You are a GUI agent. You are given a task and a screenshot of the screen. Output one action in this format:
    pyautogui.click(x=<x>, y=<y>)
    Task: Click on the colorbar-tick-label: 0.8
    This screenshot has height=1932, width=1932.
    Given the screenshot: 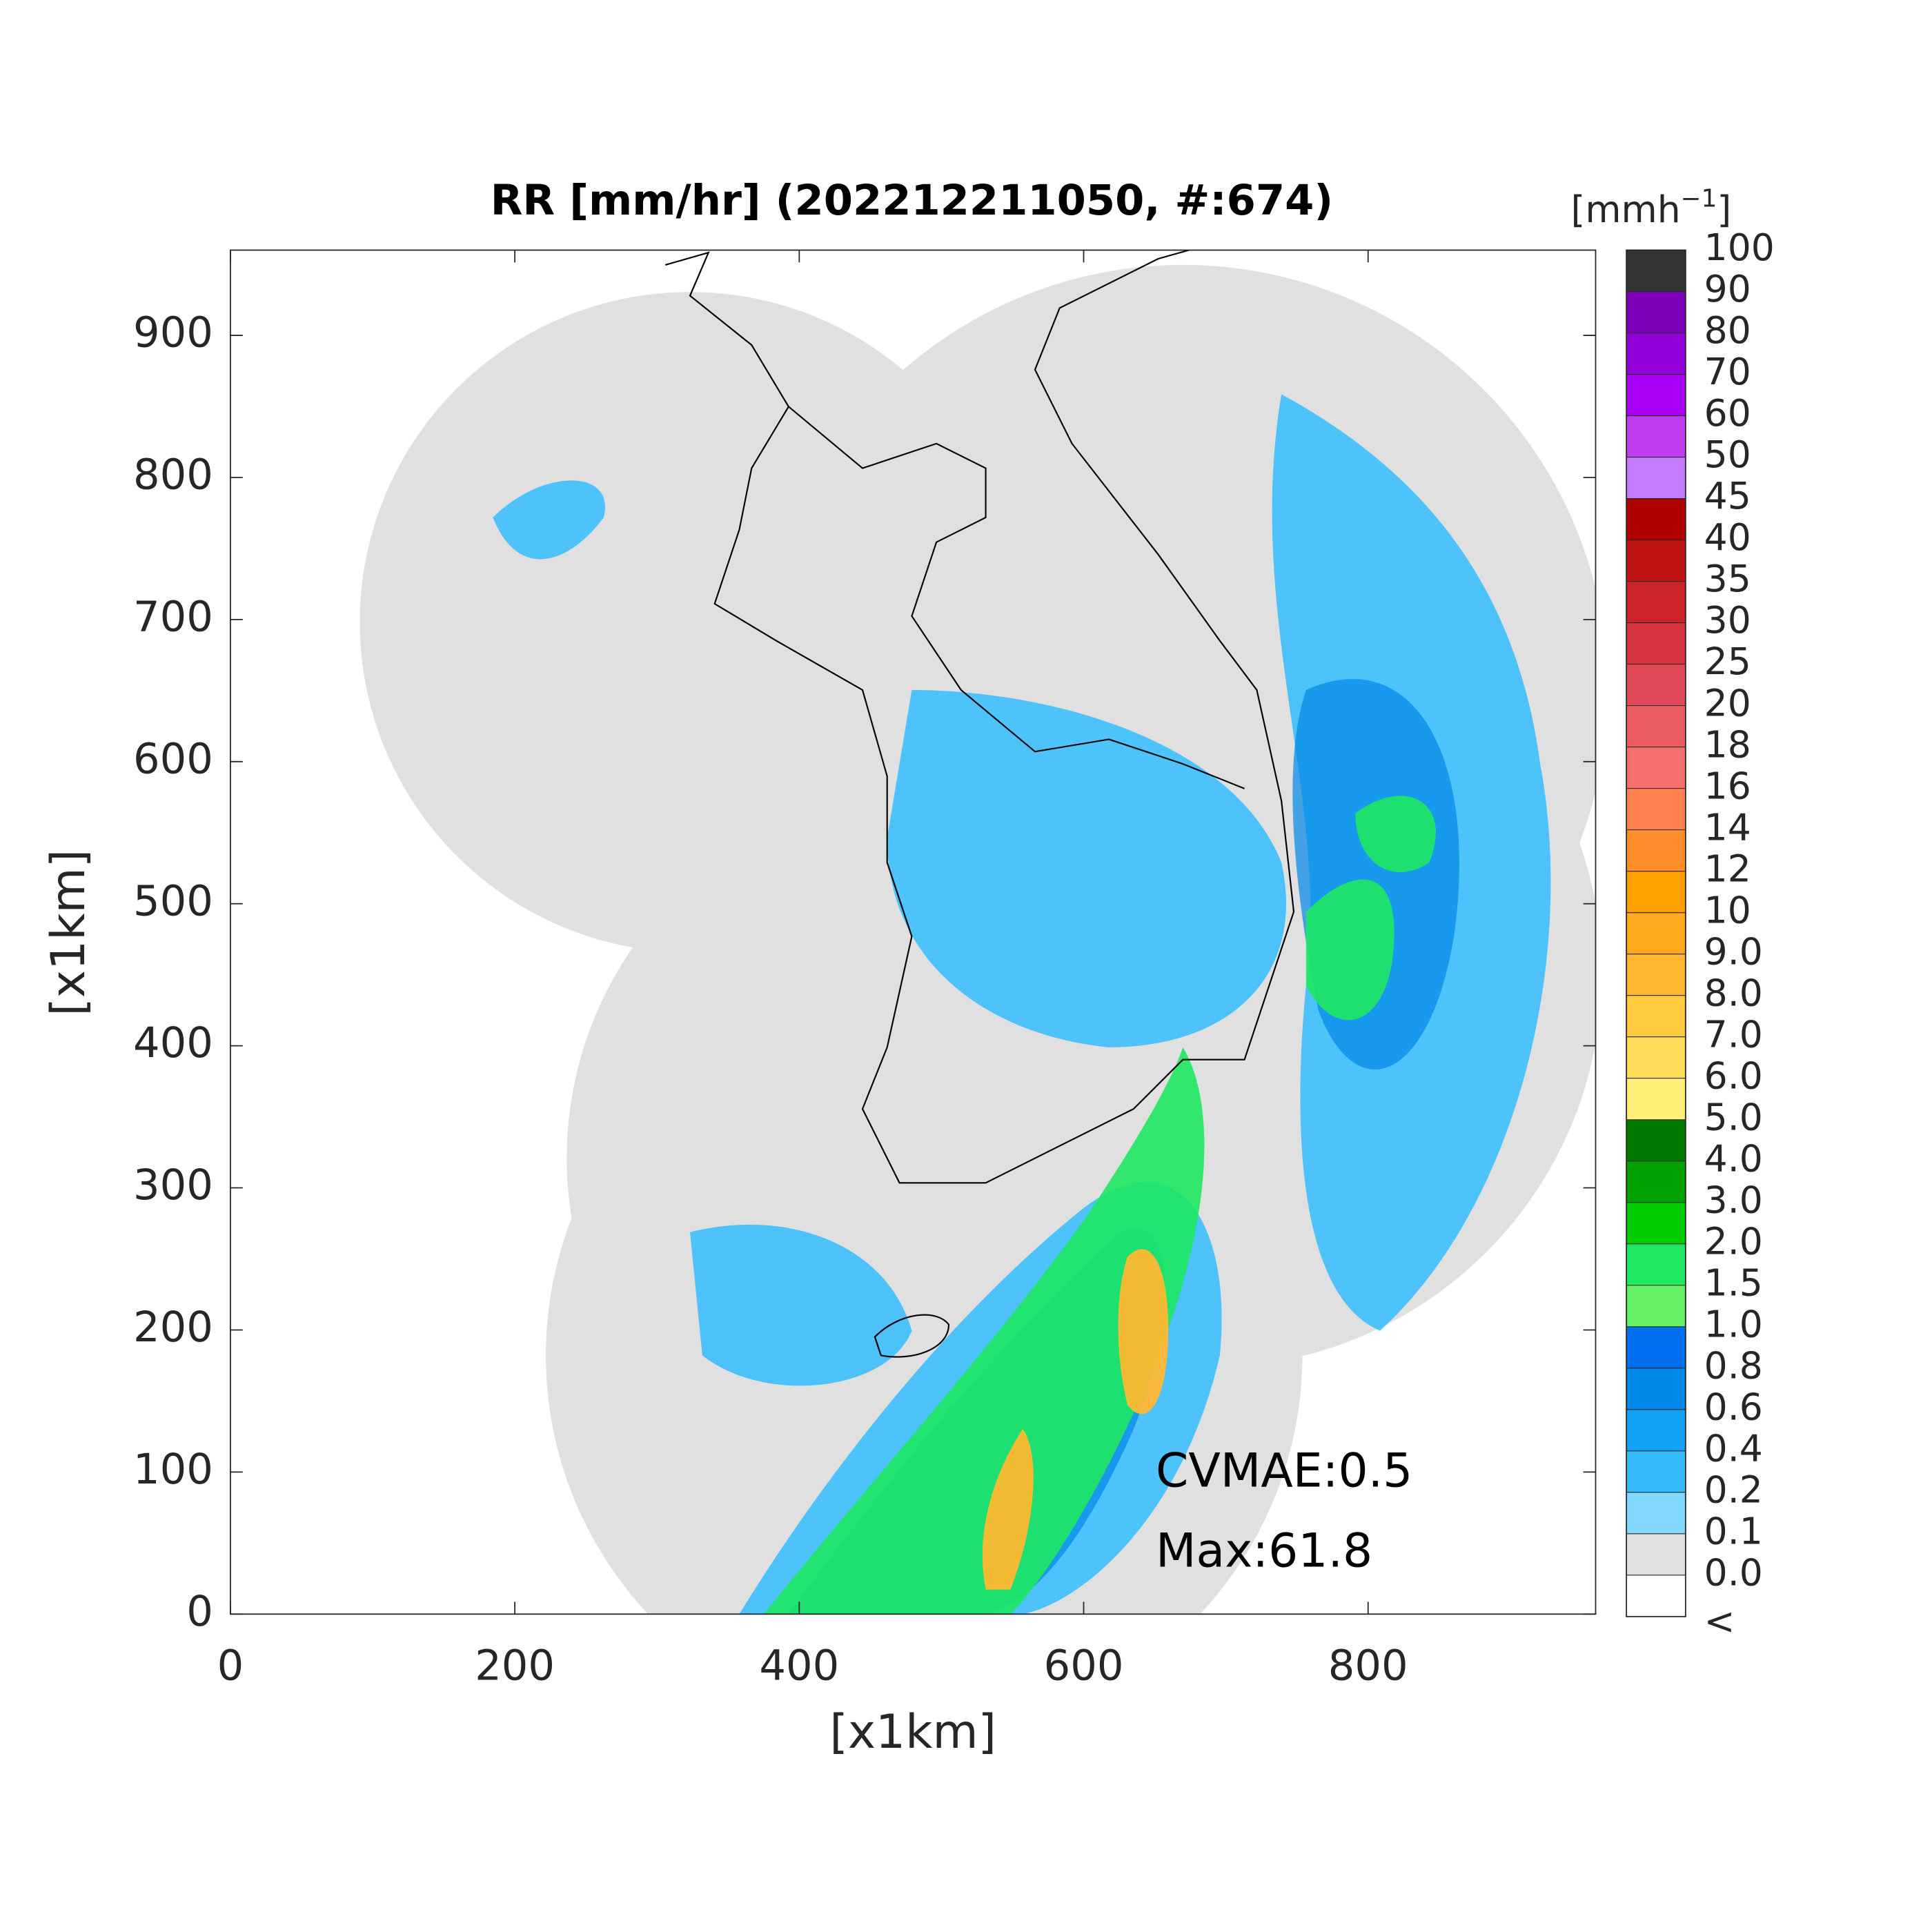 What is the action you would take?
    pyautogui.click(x=1733, y=1365)
    